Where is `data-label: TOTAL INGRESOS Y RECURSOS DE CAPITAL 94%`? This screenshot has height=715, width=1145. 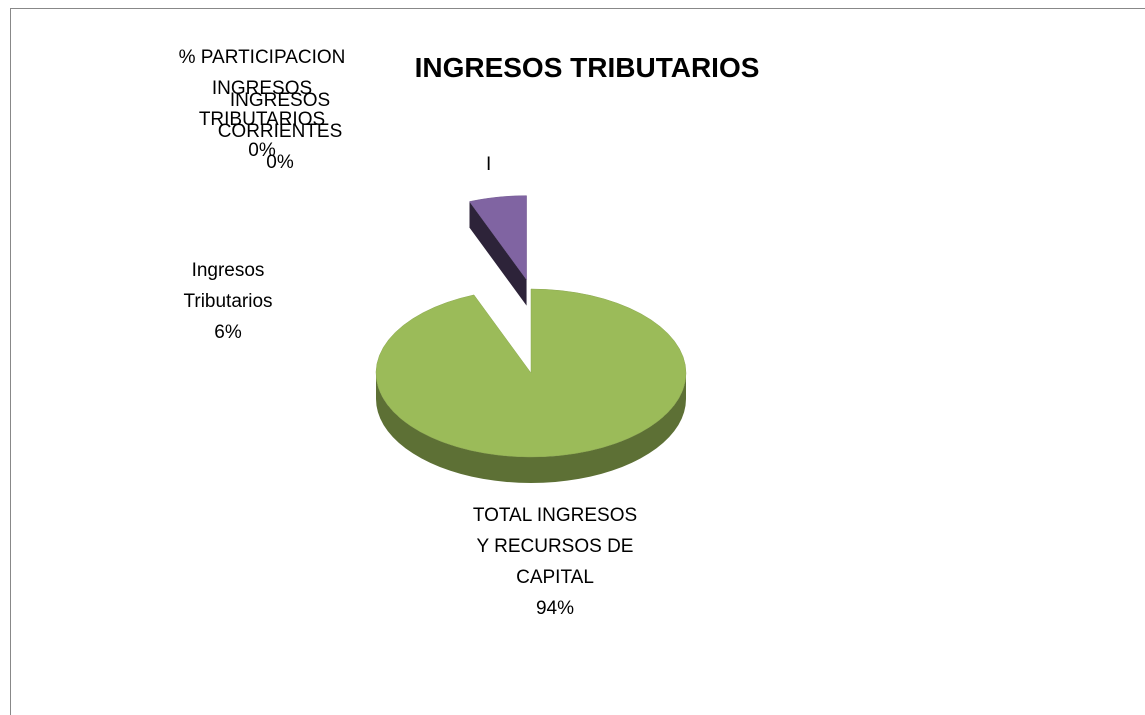 data-label: TOTAL INGRESOS Y RECURSOS DE CAPITAL 94% is located at coordinates (555, 562).